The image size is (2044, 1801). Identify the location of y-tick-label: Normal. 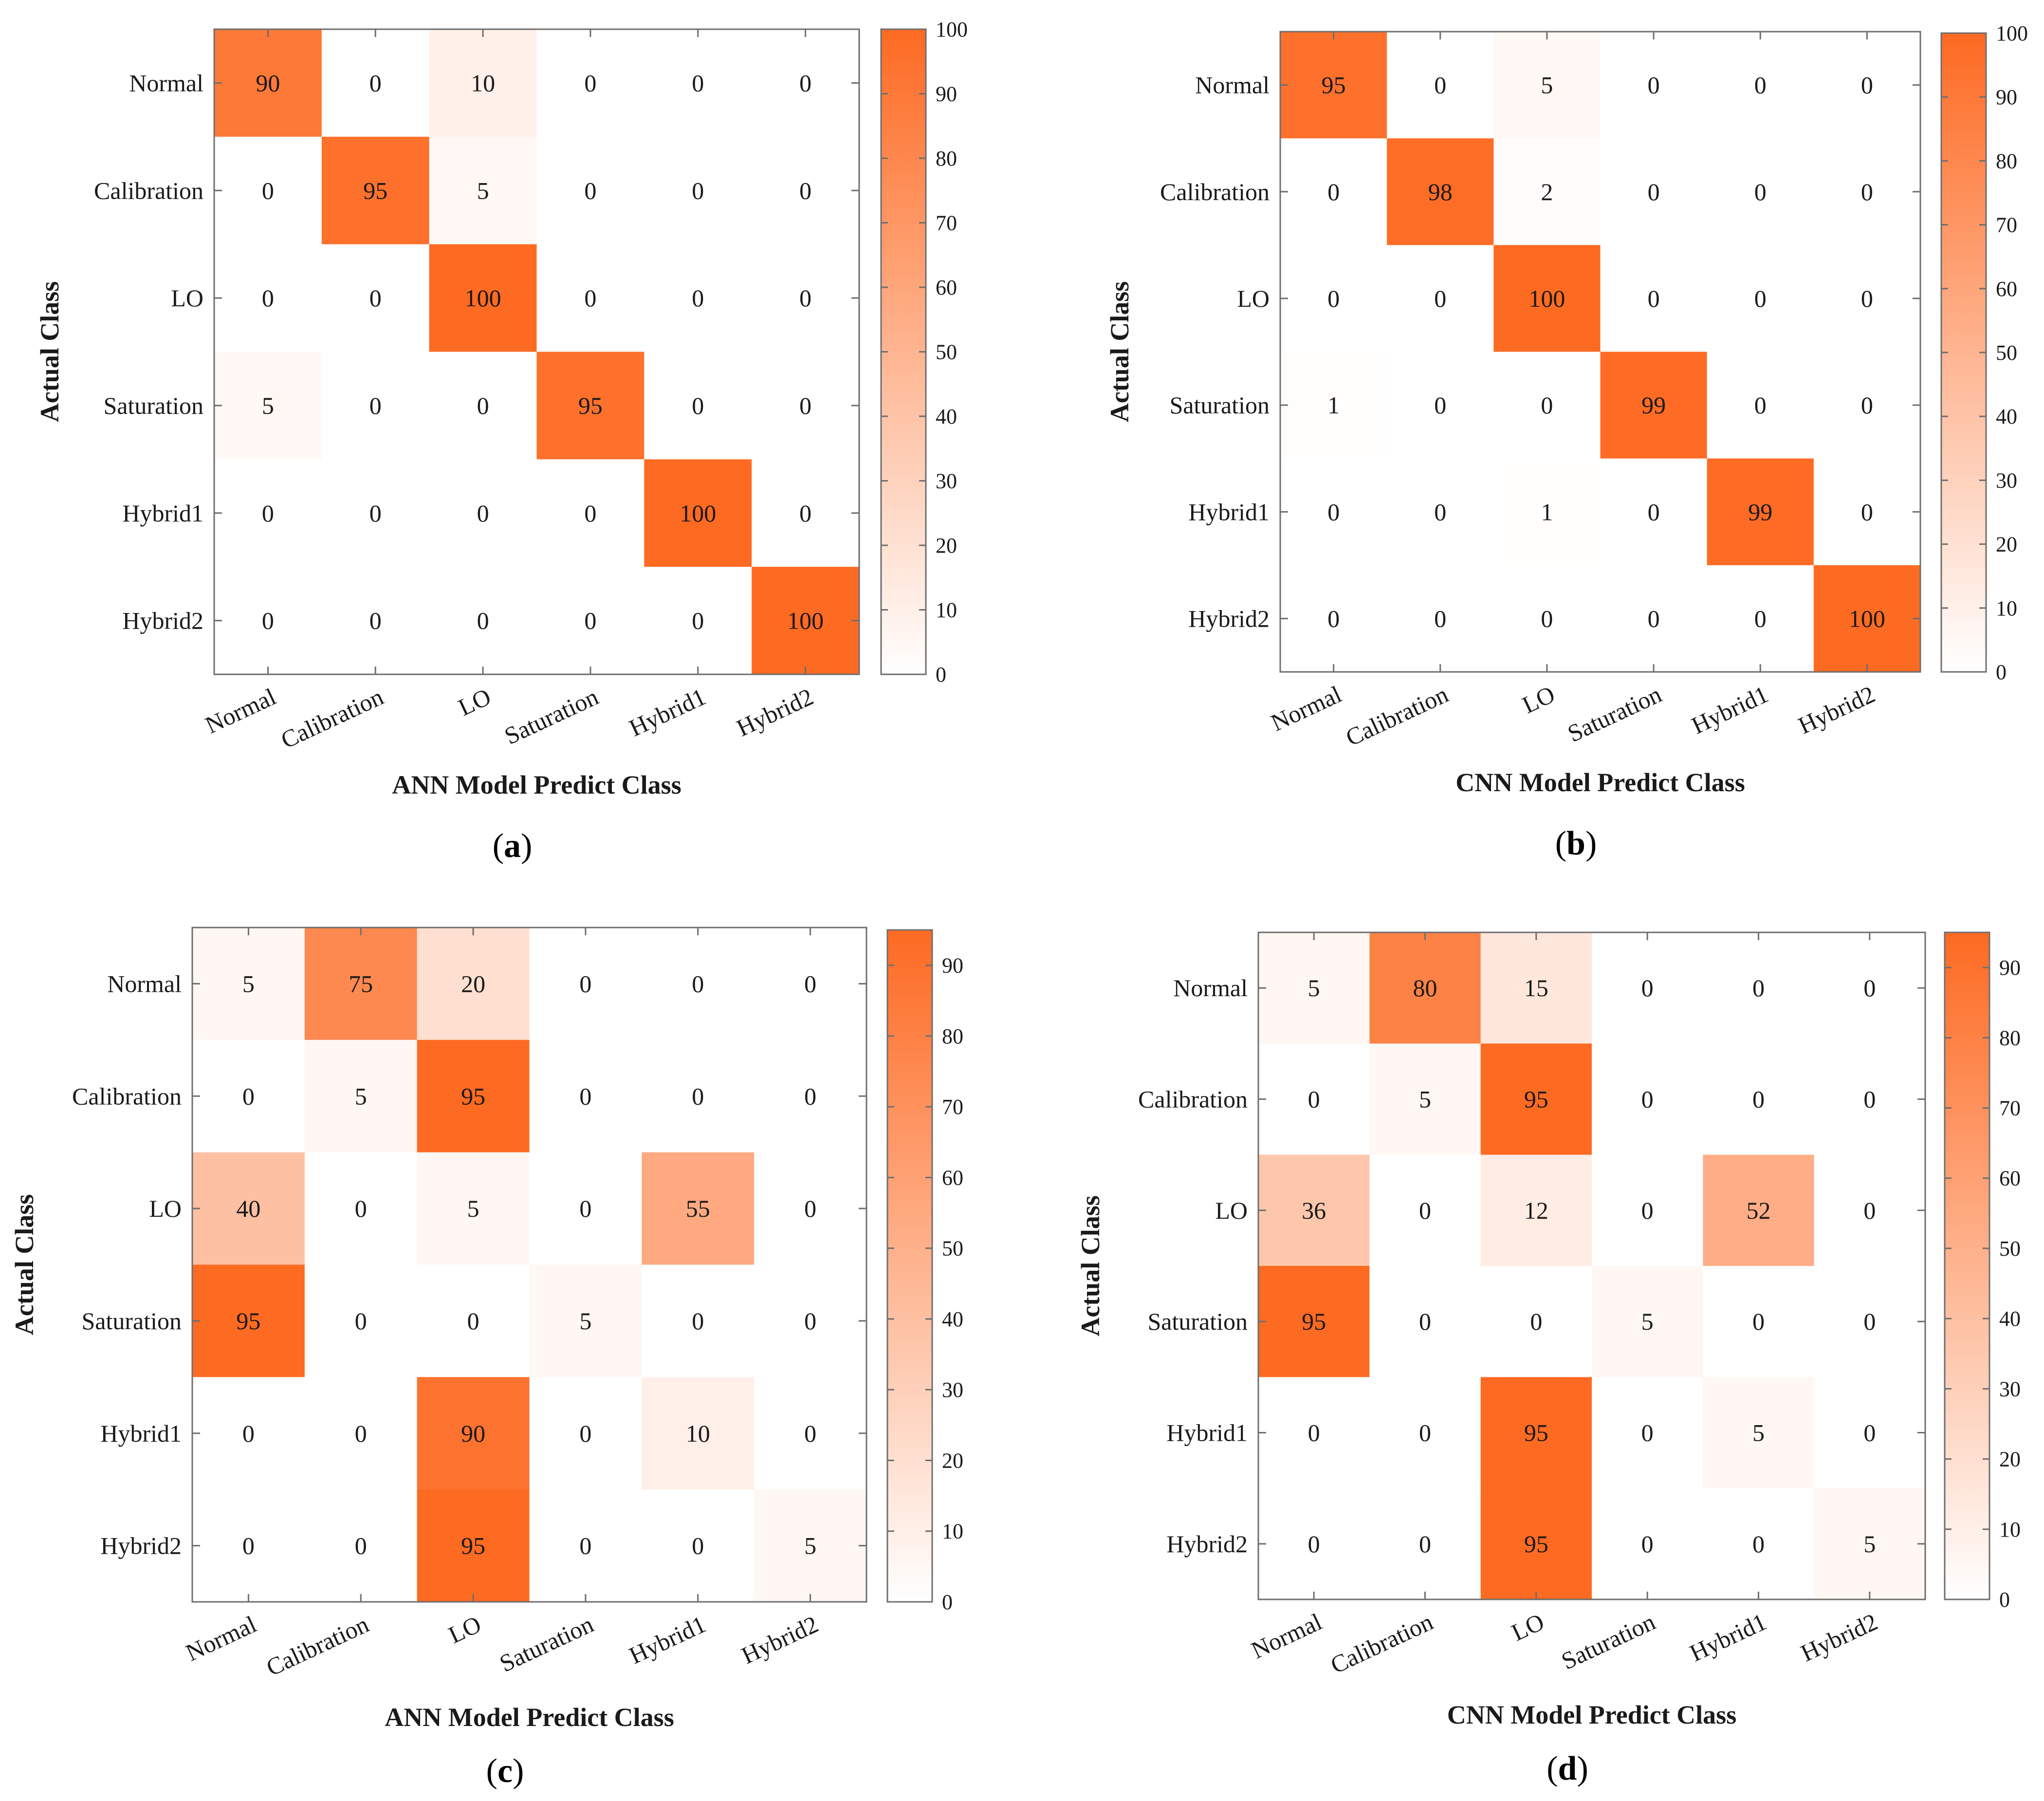
(1210, 988).